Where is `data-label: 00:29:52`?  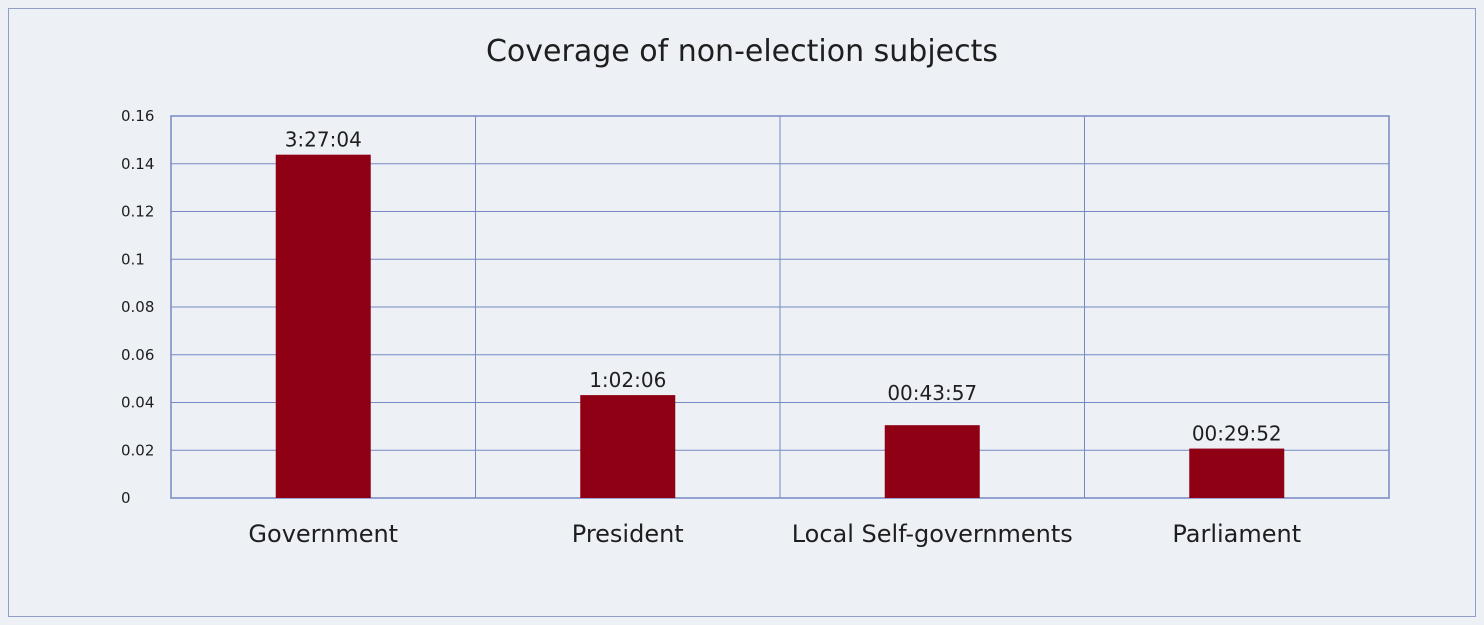 data-label: 00:29:52 is located at coordinates (1237, 434).